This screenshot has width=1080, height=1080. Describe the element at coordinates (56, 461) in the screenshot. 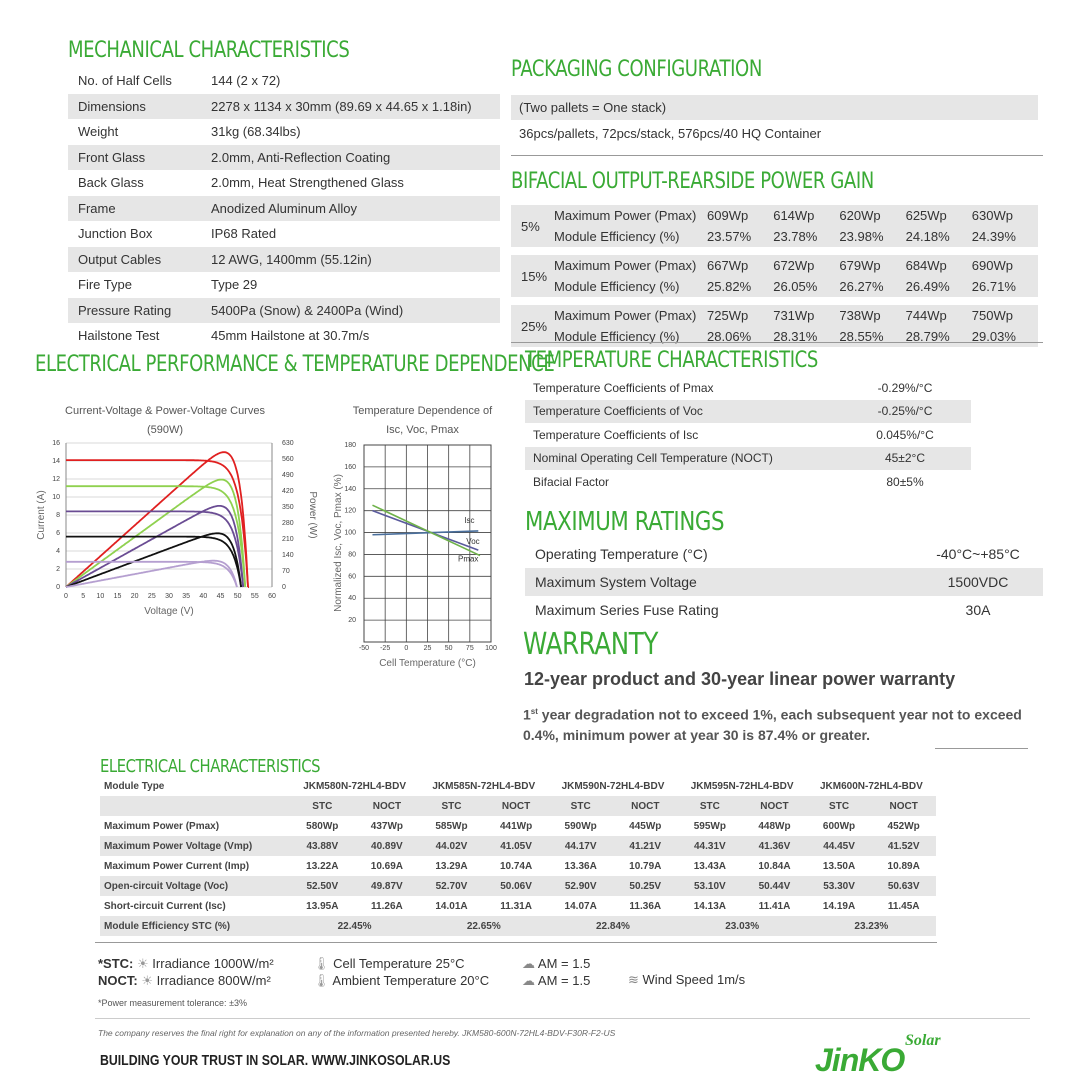

I see `y-tick-label: 14` at that location.